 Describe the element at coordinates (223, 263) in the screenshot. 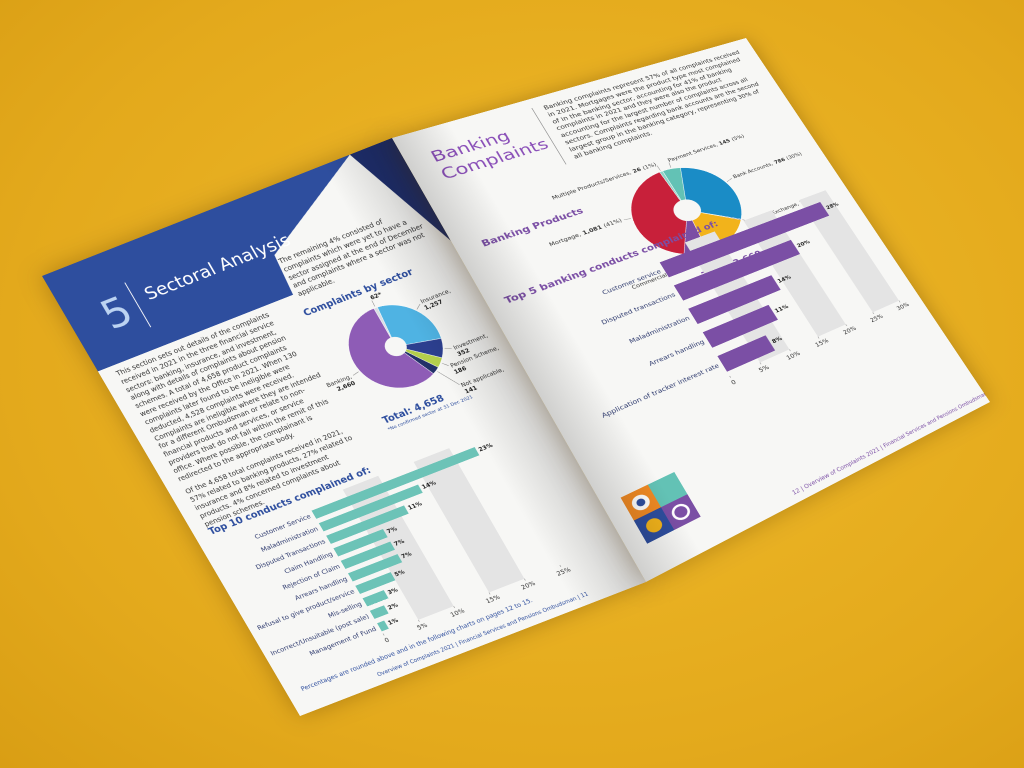

I see `title-band` at that location.